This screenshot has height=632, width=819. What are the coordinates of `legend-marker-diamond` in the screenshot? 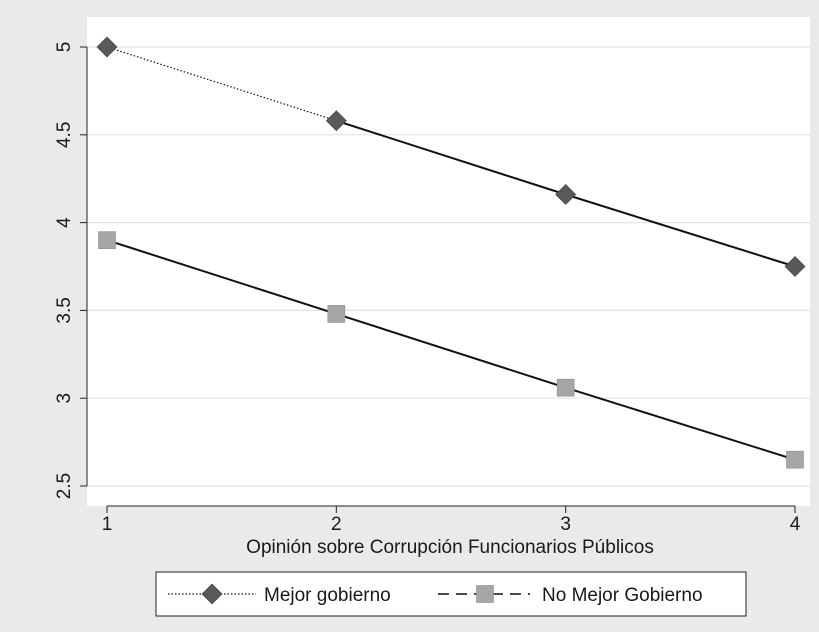 It's located at (212, 594).